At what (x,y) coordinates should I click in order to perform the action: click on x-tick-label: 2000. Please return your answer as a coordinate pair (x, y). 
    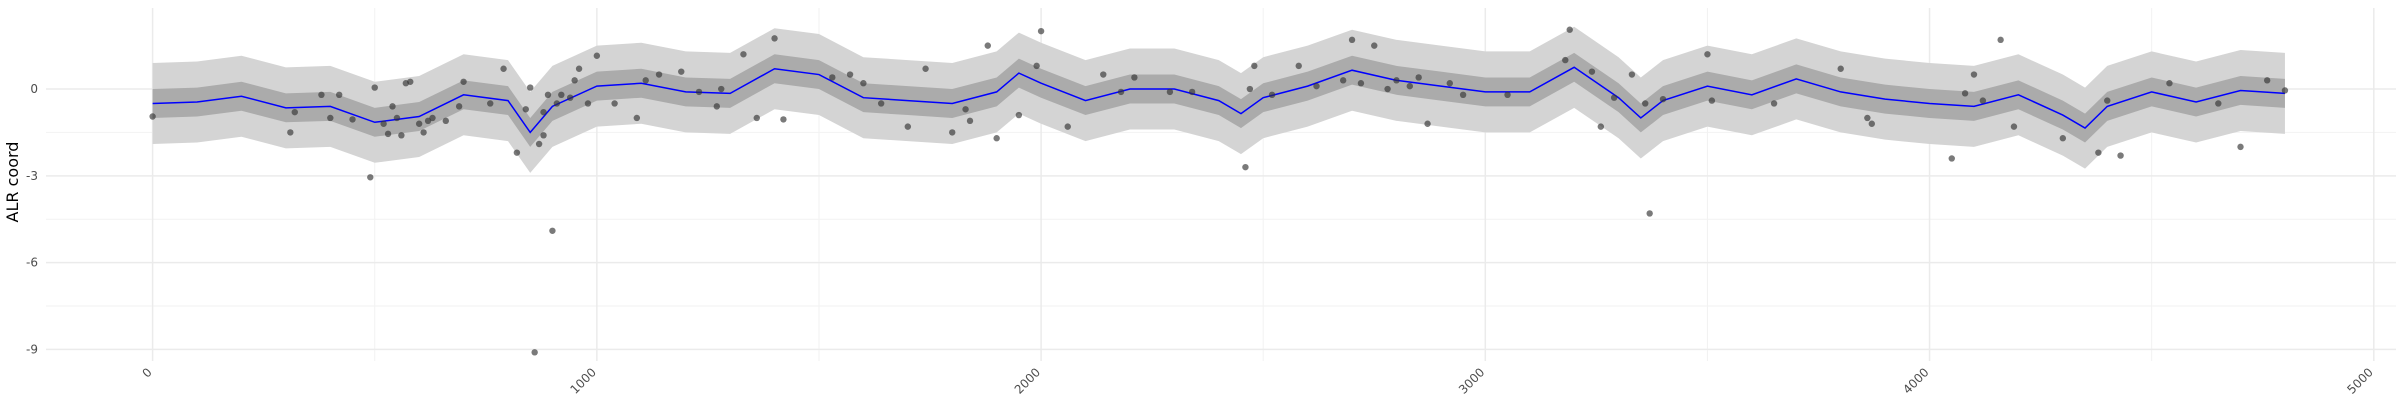
    Looking at the image, I should click on (1027, 380).